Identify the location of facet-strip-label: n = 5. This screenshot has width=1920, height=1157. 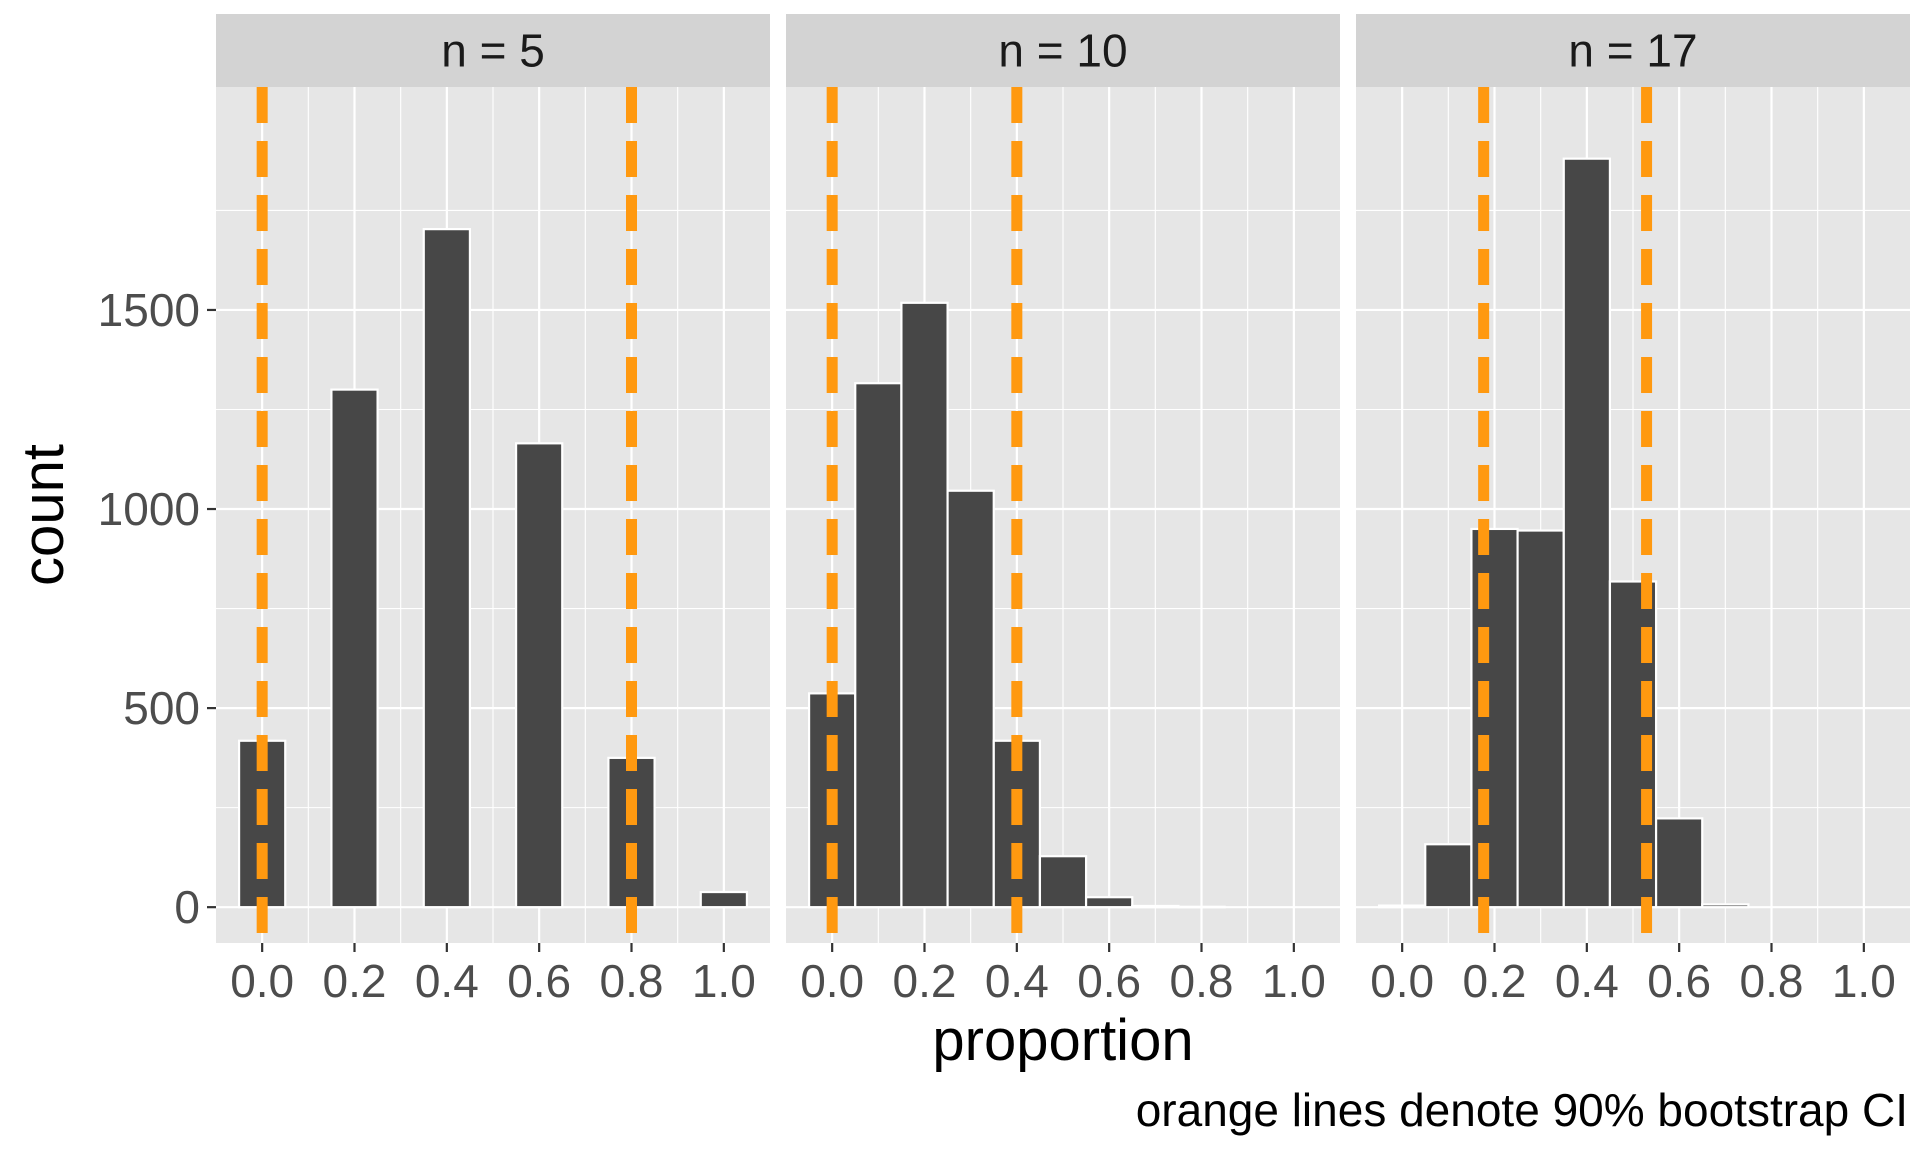
(493, 51).